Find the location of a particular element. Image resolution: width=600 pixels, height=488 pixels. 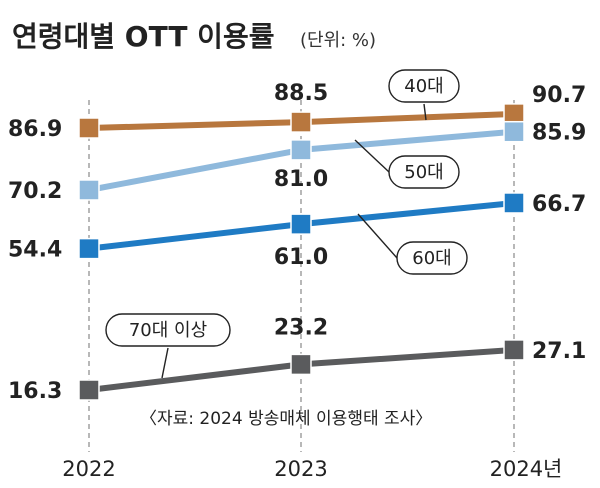

callout-1: 50대 is located at coordinates (424, 172).